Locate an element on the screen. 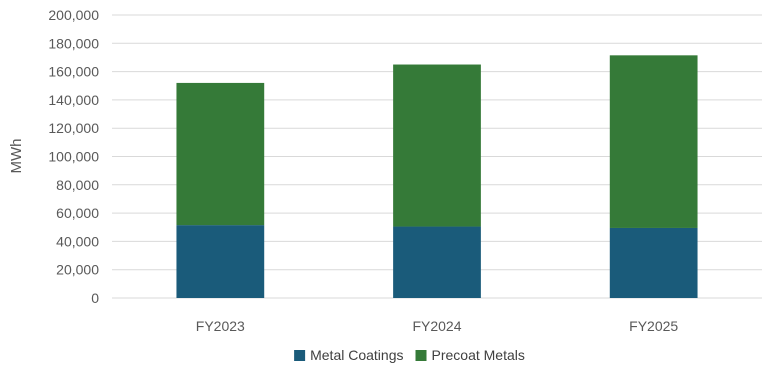 The width and height of the screenshot is (769, 375). x-tick-label: FY2024 is located at coordinates (436, 326).